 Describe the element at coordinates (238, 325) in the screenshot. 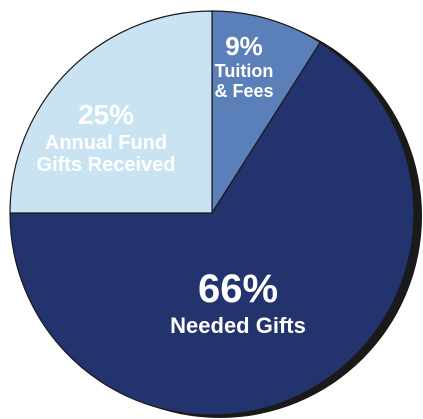

I see `slice-category-label: Needed Gifts` at that location.